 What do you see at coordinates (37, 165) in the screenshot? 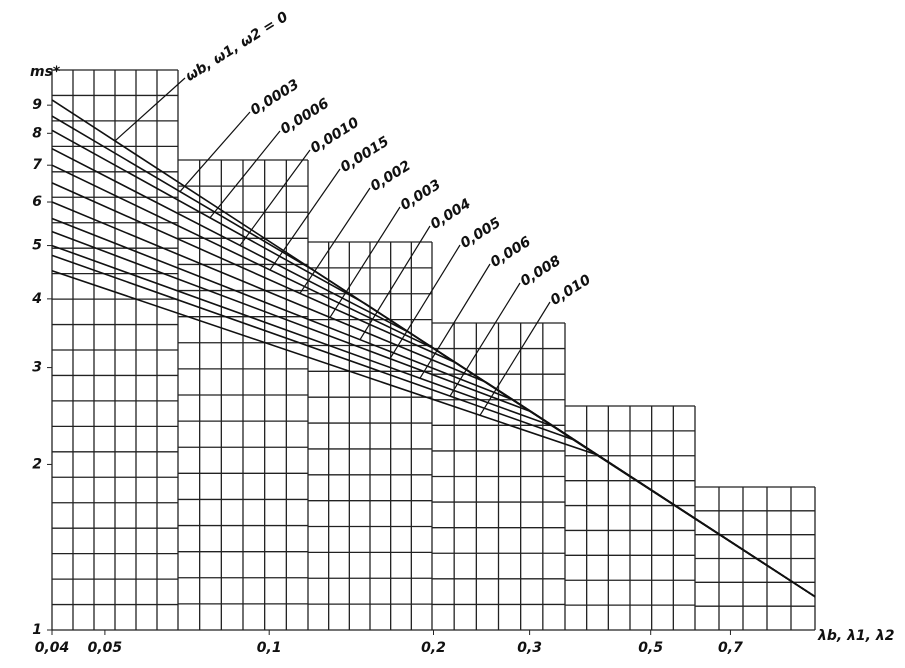
I see `y-tick-label: 7` at bounding box center [37, 165].